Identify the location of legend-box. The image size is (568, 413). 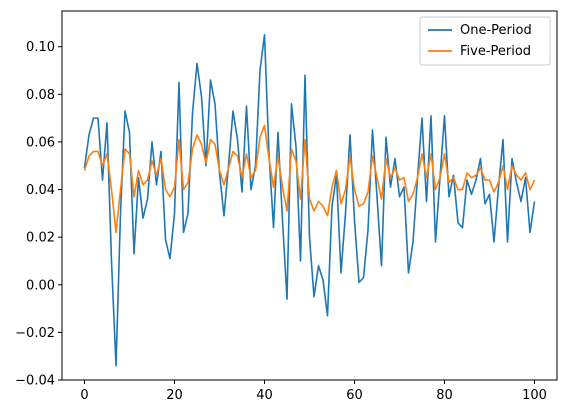
(485, 41).